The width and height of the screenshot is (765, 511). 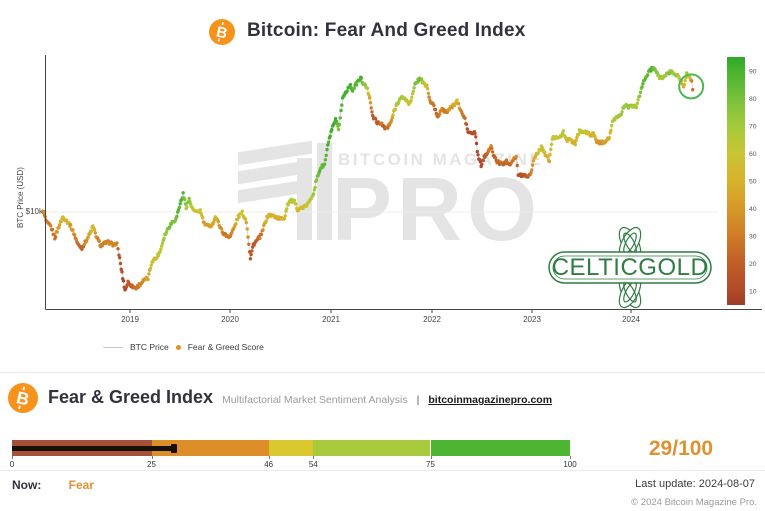 What do you see at coordinates (490, 400) in the screenshot?
I see `bitcoinmagazinepro-link: bitcoinmagazinepro.com` at bounding box center [490, 400].